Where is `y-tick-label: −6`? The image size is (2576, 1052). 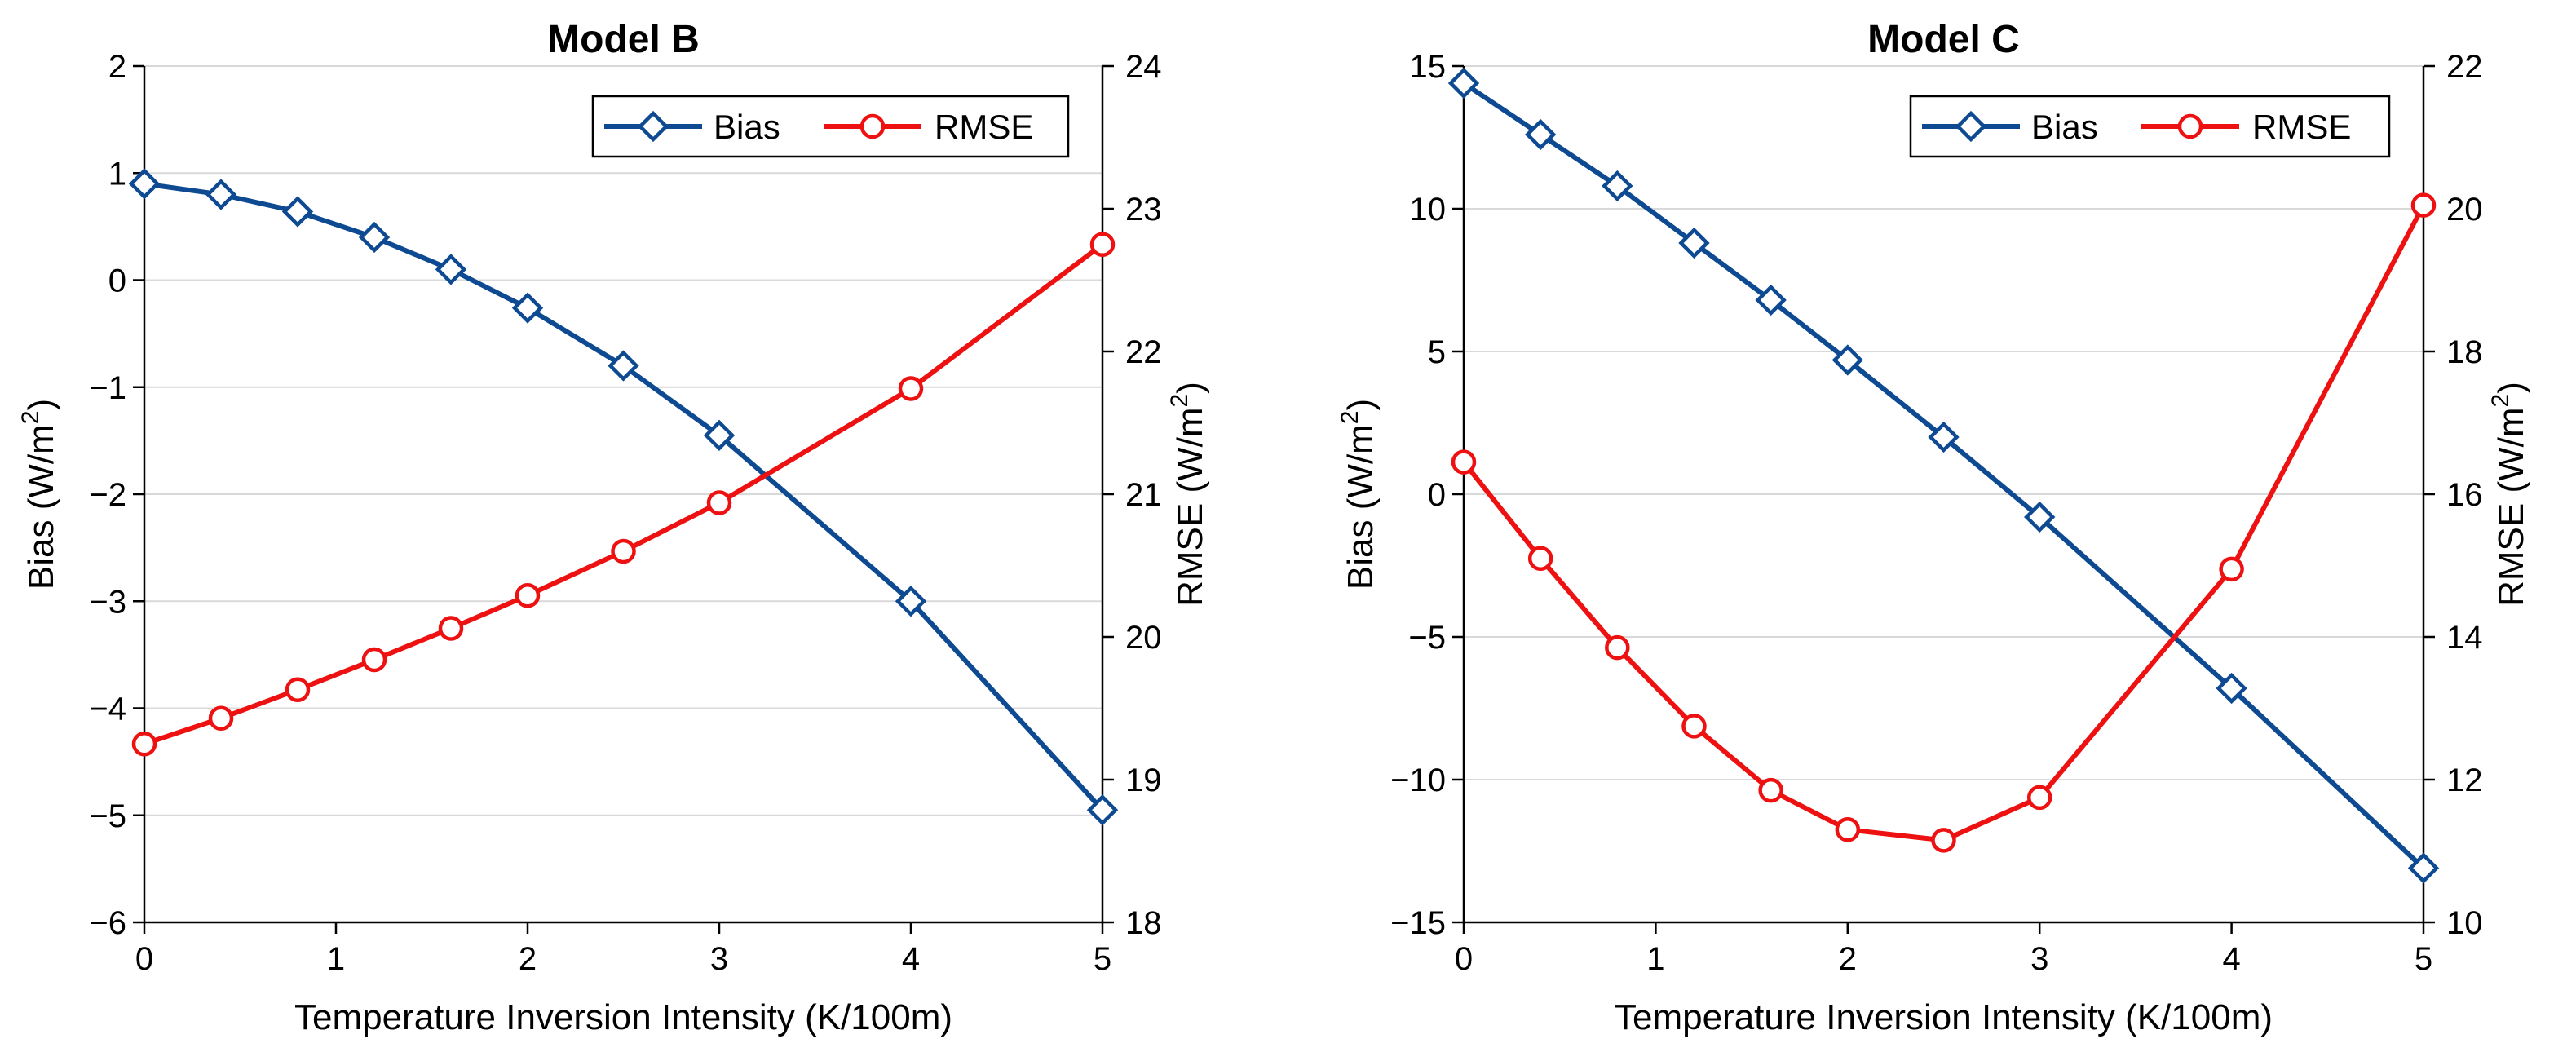 y-tick-label: −6 is located at coordinates (107, 923).